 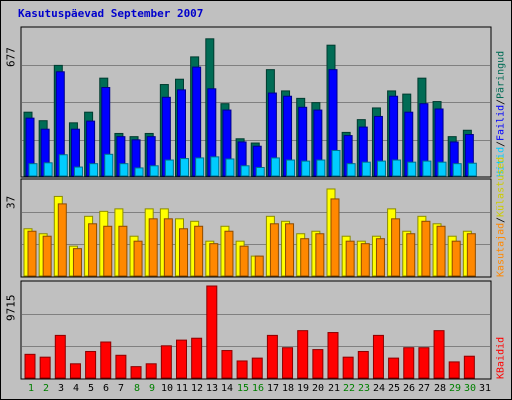 What do you see at coordinates (76, 388) in the screenshot?
I see `x-tick-label: 4` at bounding box center [76, 388].